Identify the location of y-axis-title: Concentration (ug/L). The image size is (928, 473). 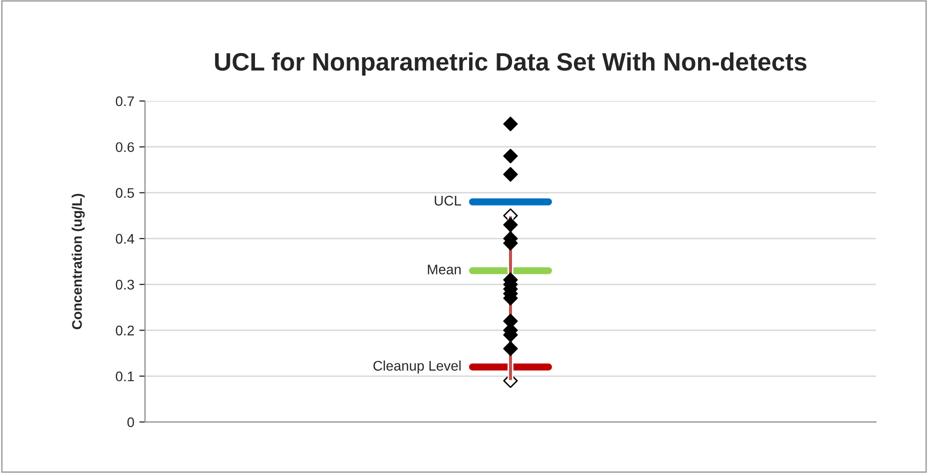
(78, 262).